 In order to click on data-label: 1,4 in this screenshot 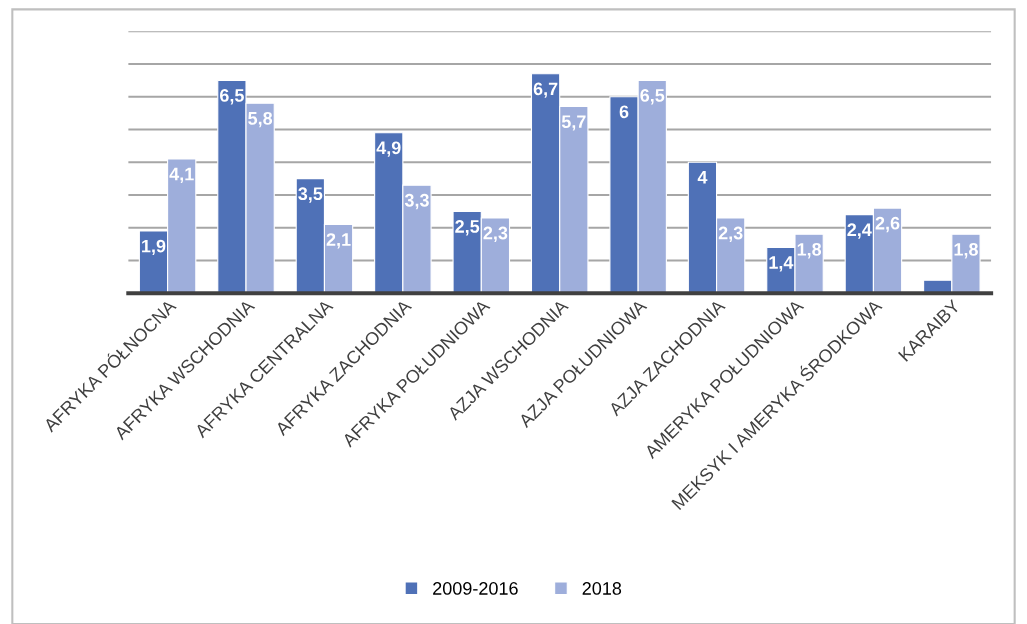, I will do `click(781, 264)`.